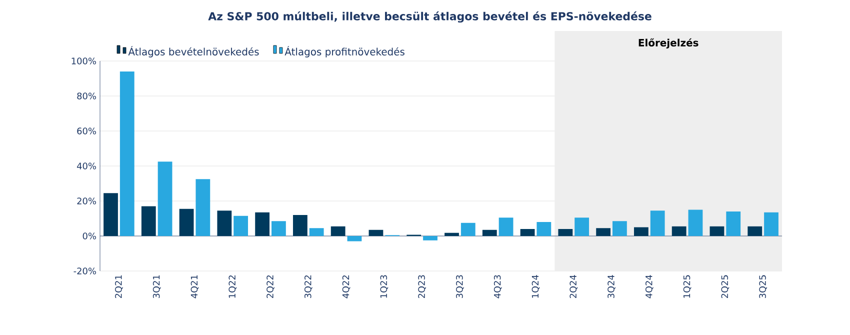  Describe the element at coordinates (763, 286) in the screenshot. I see `x-tick-label: 3Q25` at that location.